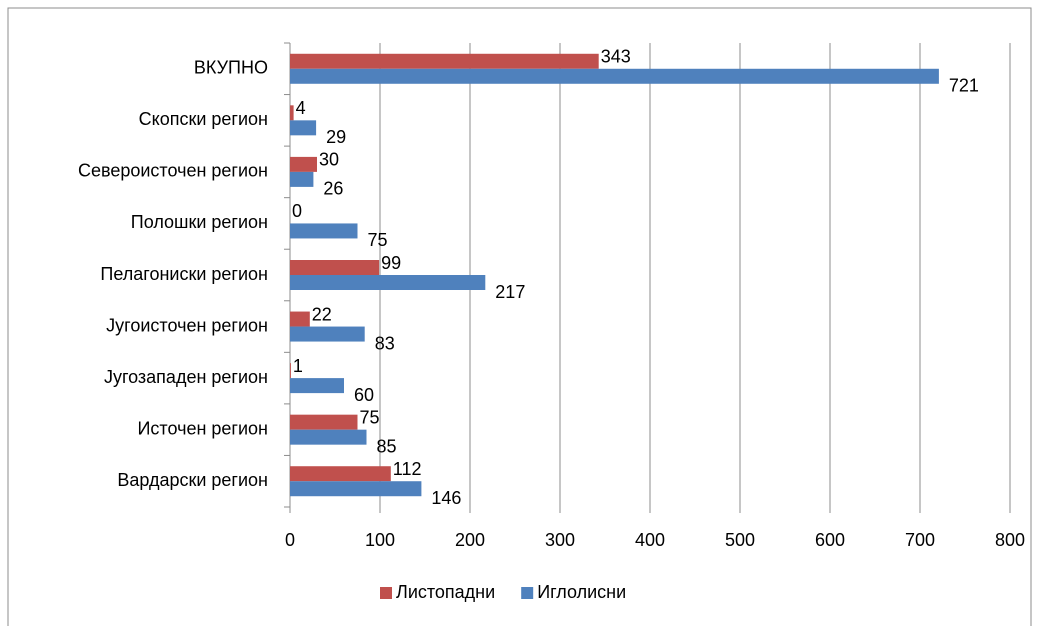  Describe the element at coordinates (616, 57) in the screenshot. I see `data-label: 343` at that location.